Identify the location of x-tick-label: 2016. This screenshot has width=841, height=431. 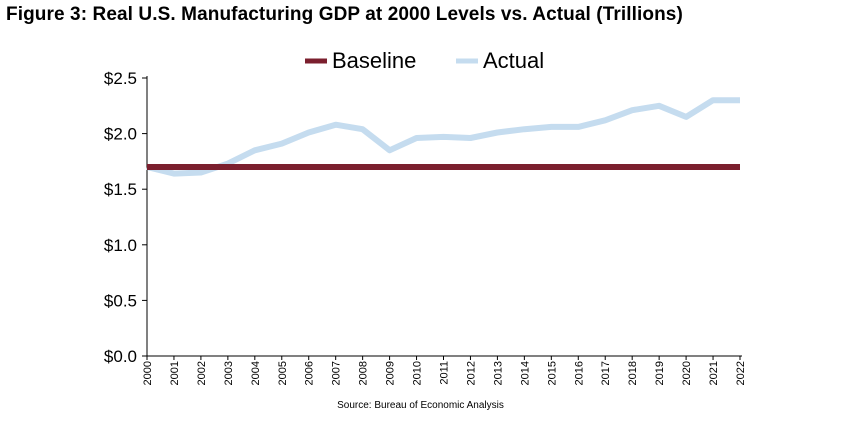
(579, 373).